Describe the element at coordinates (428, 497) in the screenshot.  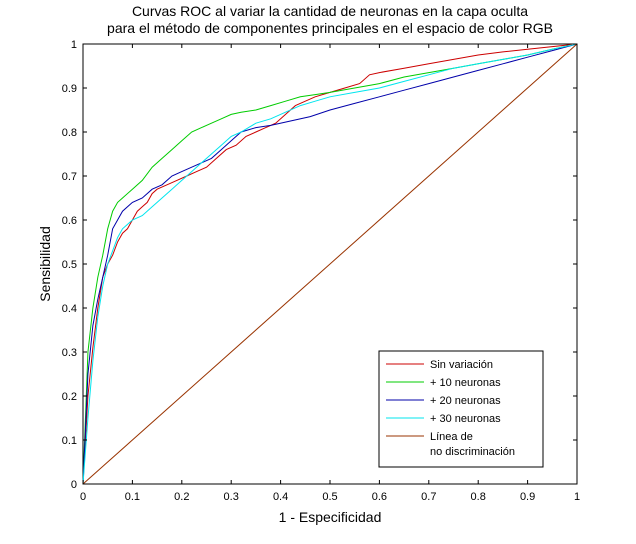
I see `x-tick-label: 0.7` at that location.